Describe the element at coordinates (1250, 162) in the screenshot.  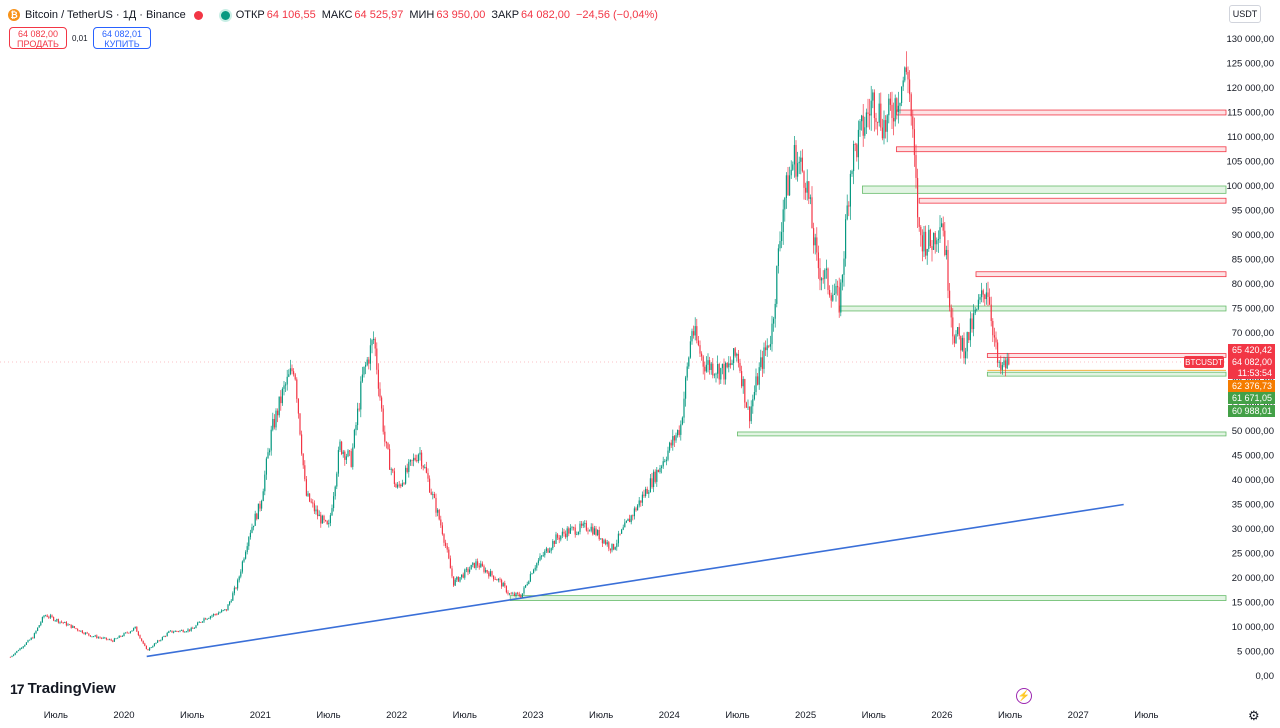
I see `y-tick-label: 105 000,00` at that location.